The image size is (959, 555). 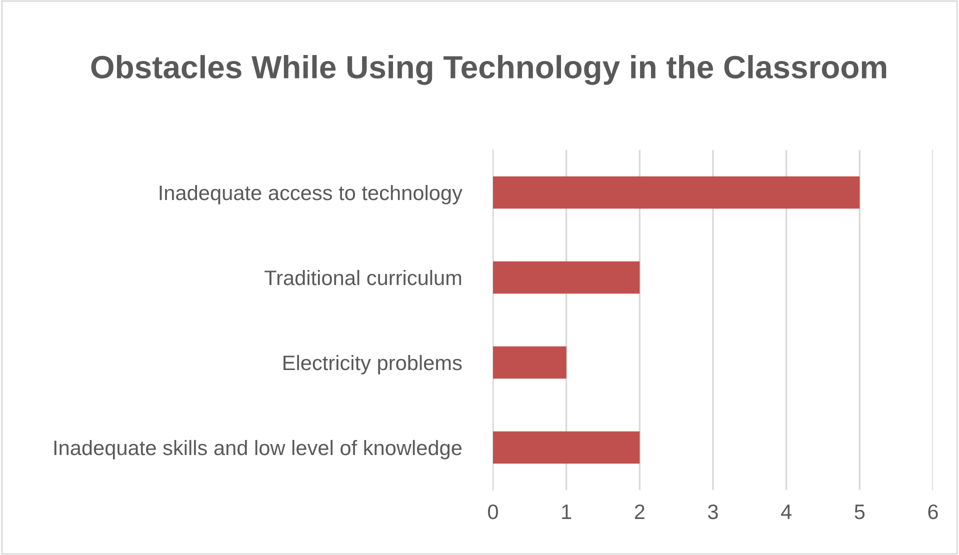 I want to click on chart-title: Obstacles While Using Technology in the Classroom, so click(x=488, y=70).